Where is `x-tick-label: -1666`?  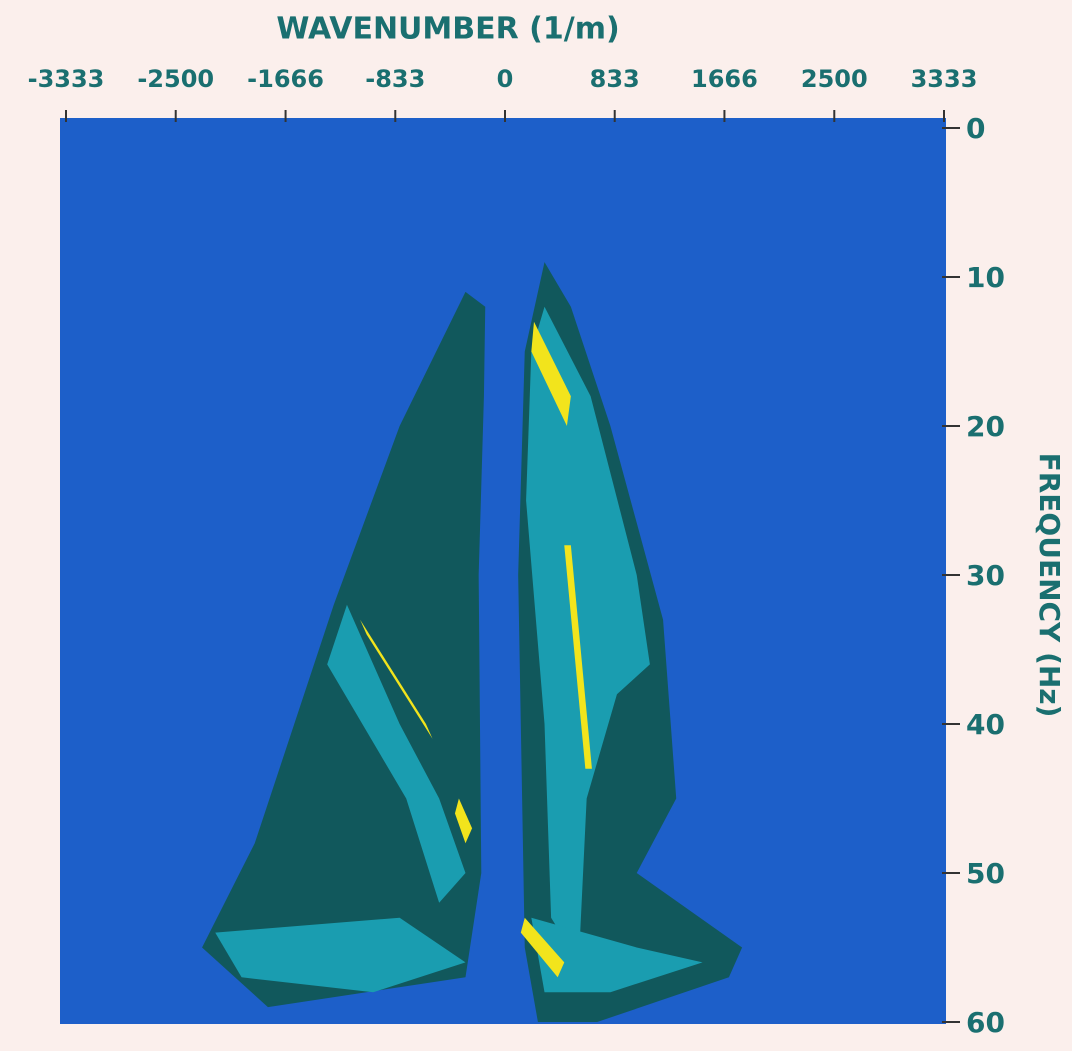 x-tick-label: -1666 is located at coordinates (285, 79).